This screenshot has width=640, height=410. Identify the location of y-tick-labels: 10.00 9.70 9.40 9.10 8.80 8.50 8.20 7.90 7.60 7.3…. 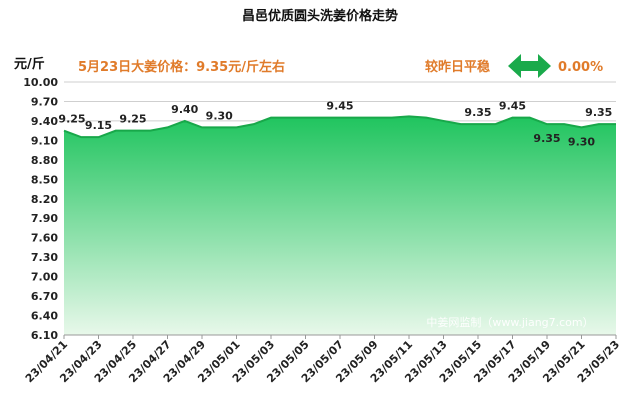
(40, 209).